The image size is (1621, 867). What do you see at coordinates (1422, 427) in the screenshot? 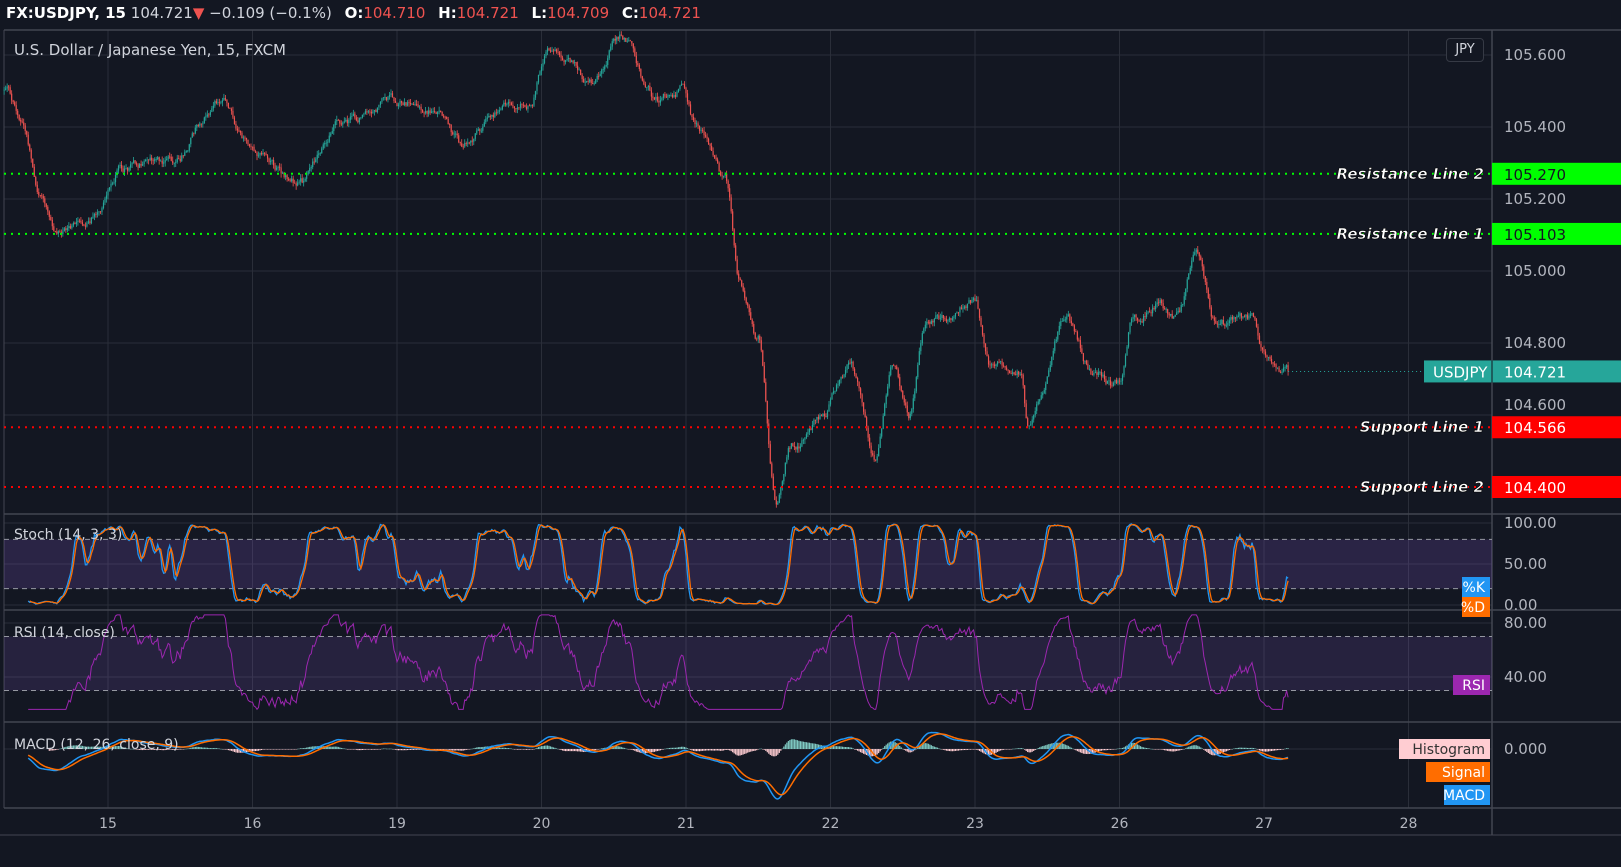
I see `support-line-label: Support Line 1` at bounding box center [1422, 427].